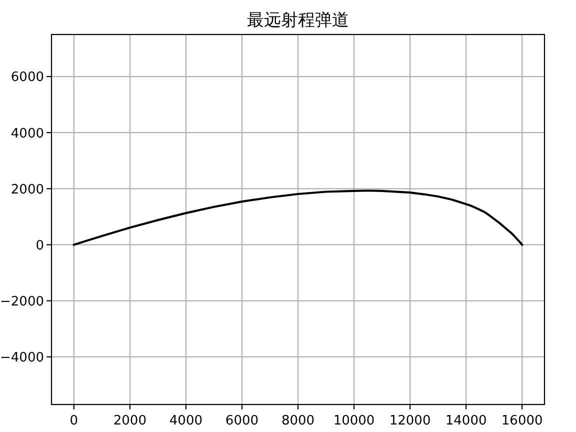 This screenshot has height=432, width=576. Describe the element at coordinates (354, 421) in the screenshot. I see `x-tick-label: 10000` at that location.